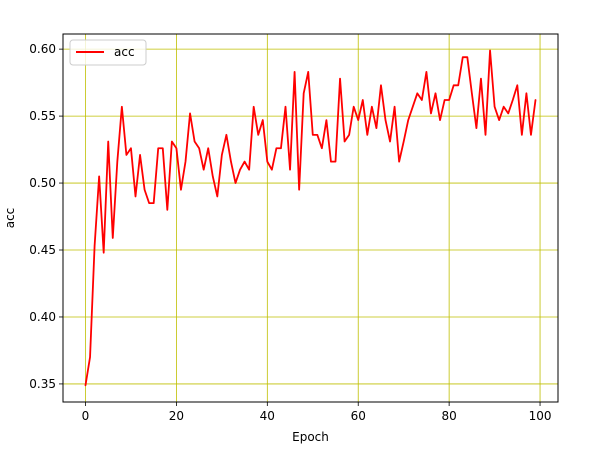 This screenshot has height=451, width=604. Describe the element at coordinates (42, 49) in the screenshot. I see `y-tick-label: 0.60` at that location.